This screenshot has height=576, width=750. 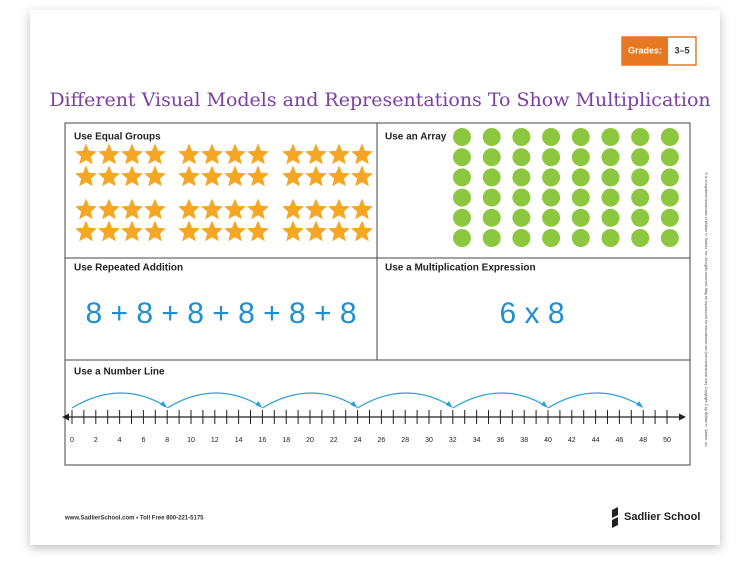 I want to click on number-label: 4, so click(x=120, y=440).